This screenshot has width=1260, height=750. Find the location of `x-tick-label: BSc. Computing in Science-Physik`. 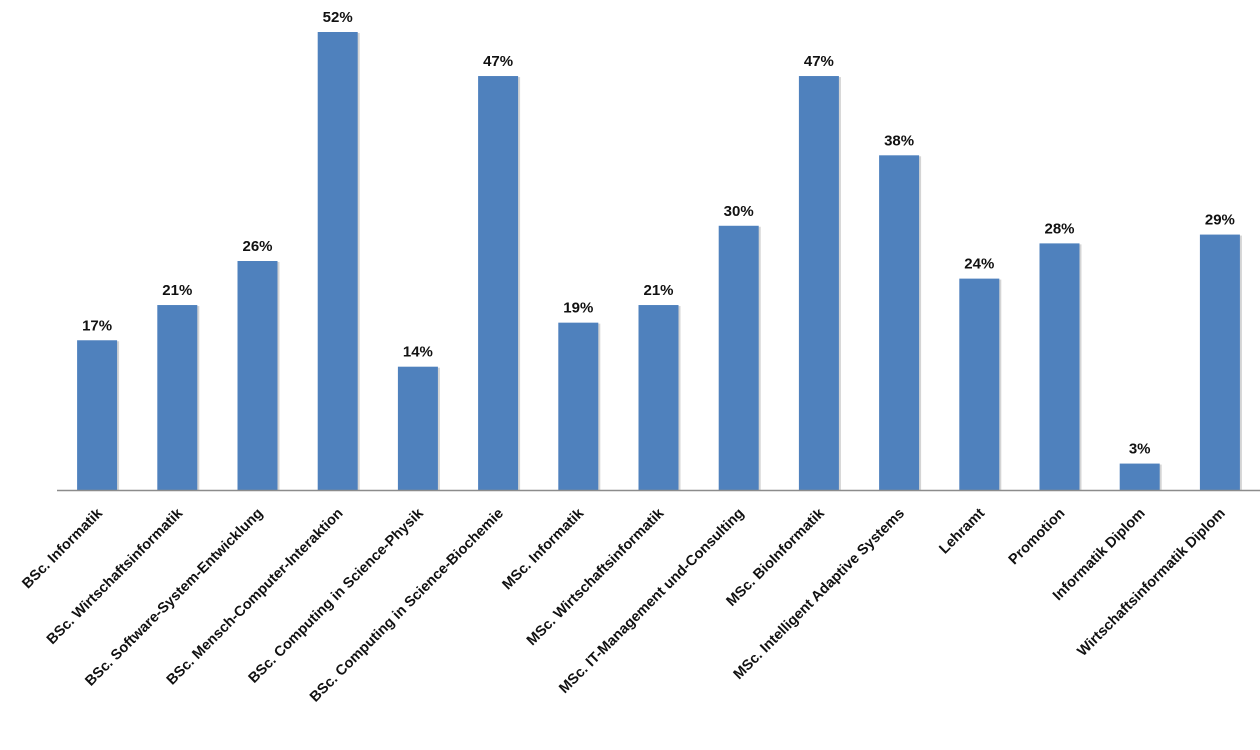

x-tick-label: BSc. Computing in Science-Physik is located at coordinates (337, 596).